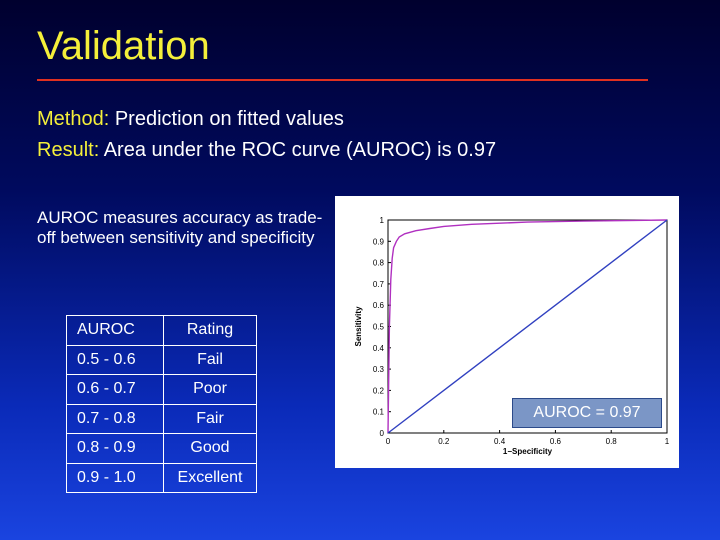  I want to click on x-tick-label: 0.2, so click(444, 441).